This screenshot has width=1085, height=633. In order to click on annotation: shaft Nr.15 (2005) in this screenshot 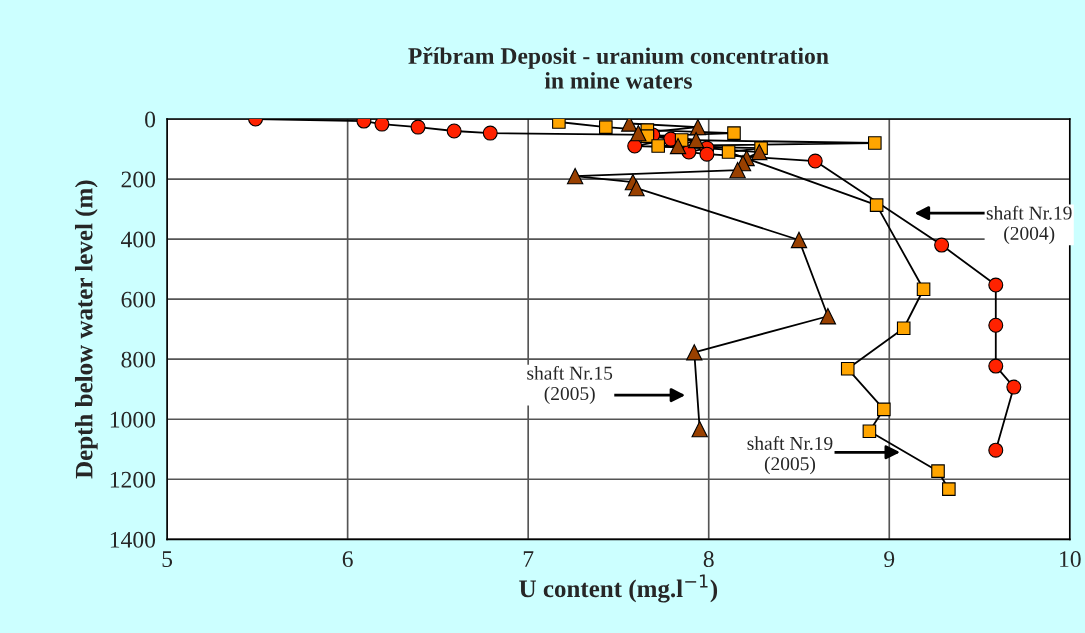, I will do `click(570, 385)`.